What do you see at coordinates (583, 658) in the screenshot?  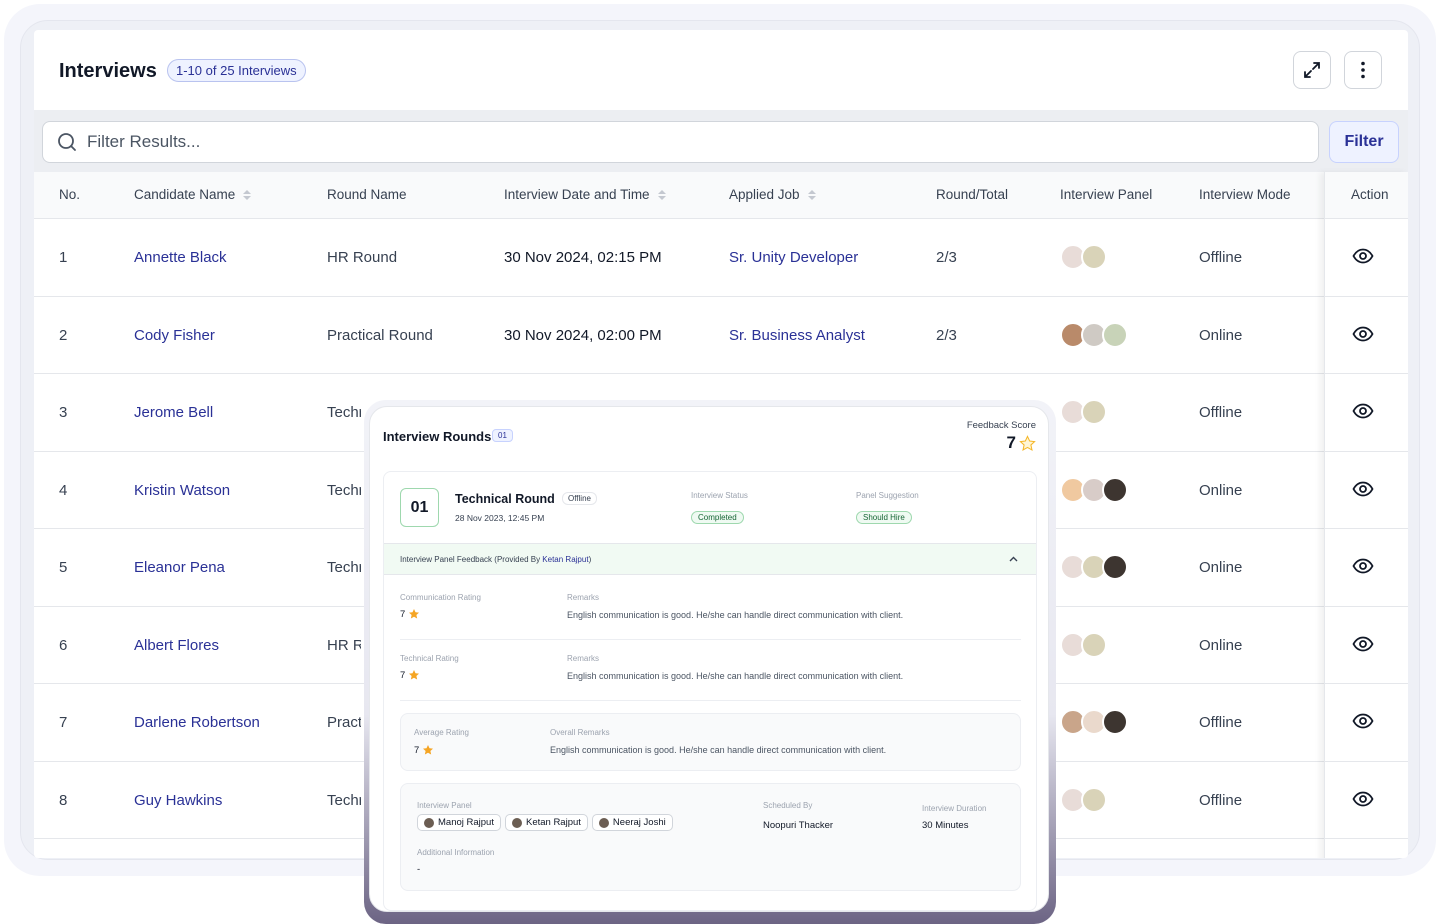 I see `remarks-label: Remarks` at bounding box center [583, 658].